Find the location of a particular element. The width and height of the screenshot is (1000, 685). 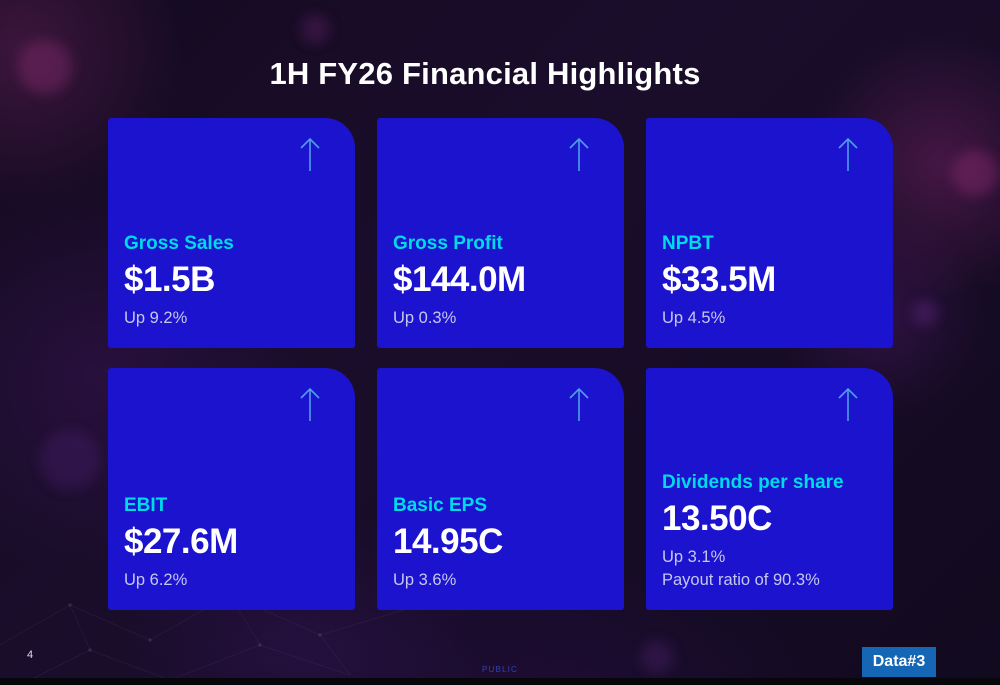

card-label: Basic EPS is located at coordinates (440, 505).